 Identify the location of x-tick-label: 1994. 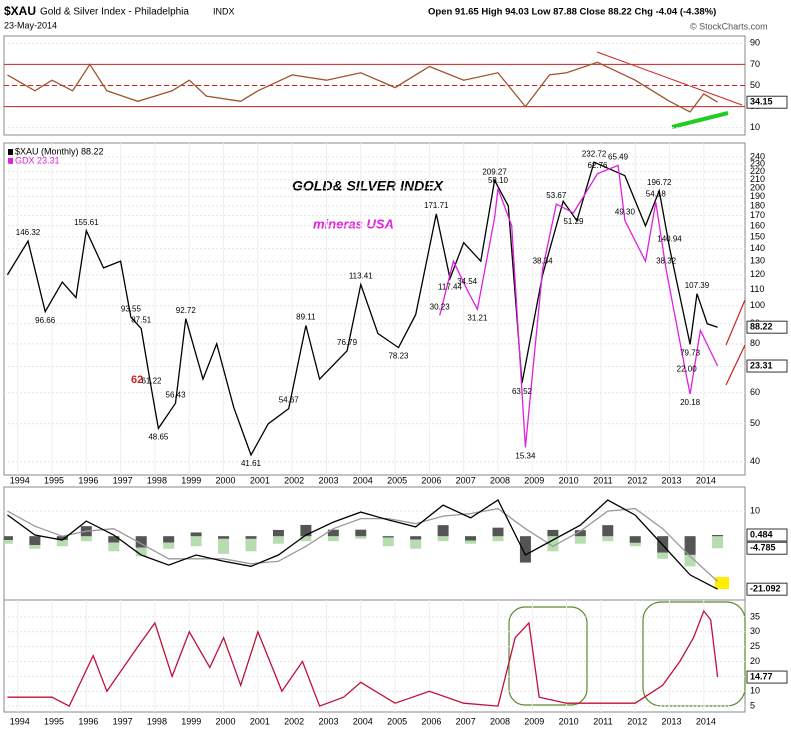
(20, 721).